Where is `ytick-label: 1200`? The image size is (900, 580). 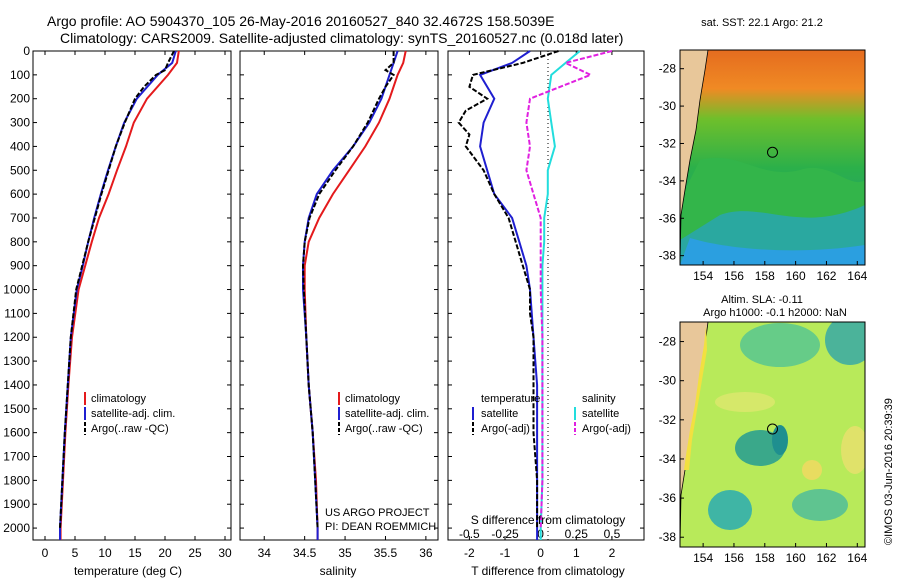 ytick-label: 1200 is located at coordinates (16, 337).